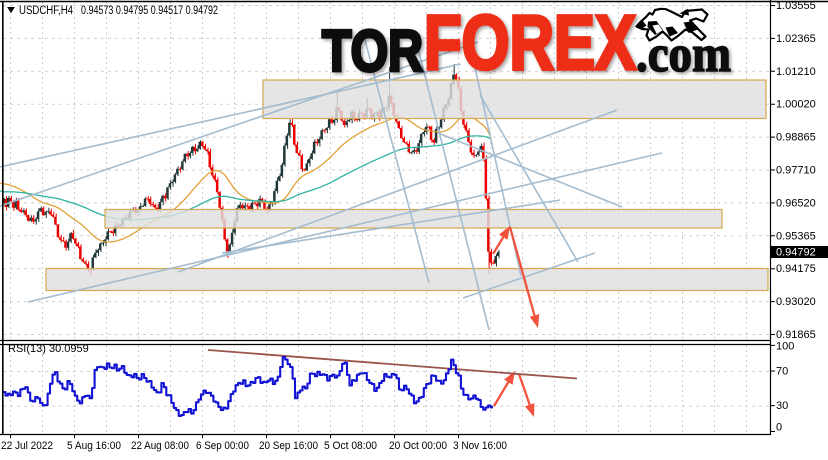 Image resolution: width=828 pixels, height=460 pixels. What do you see at coordinates (796, 253) in the screenshot?
I see `svg-text: 0.94792` at bounding box center [796, 253].